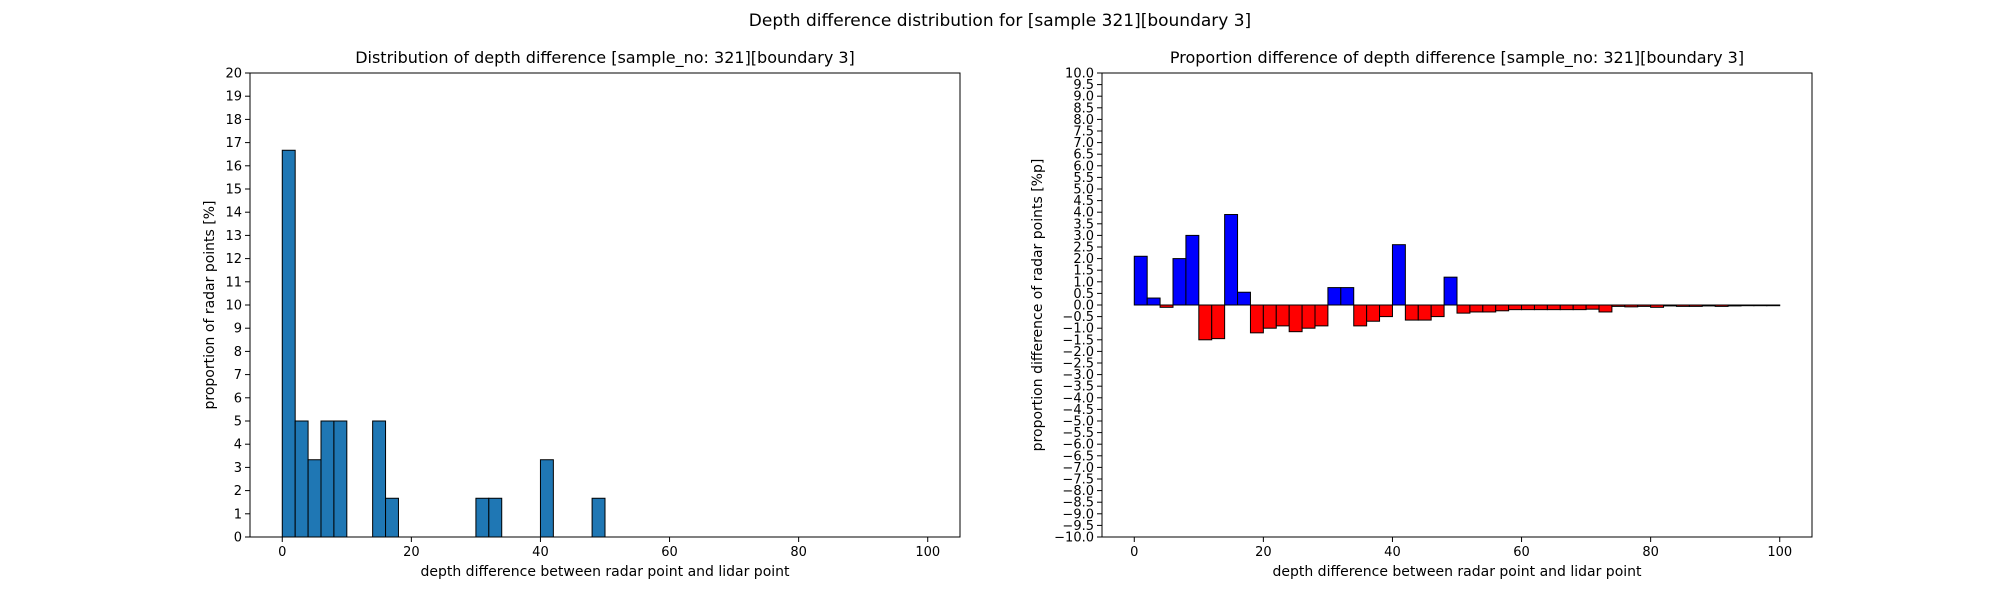 The width and height of the screenshot is (2000, 600). Describe the element at coordinates (233, 282) in the screenshot. I see `left-y-tick-label: 11` at that location.